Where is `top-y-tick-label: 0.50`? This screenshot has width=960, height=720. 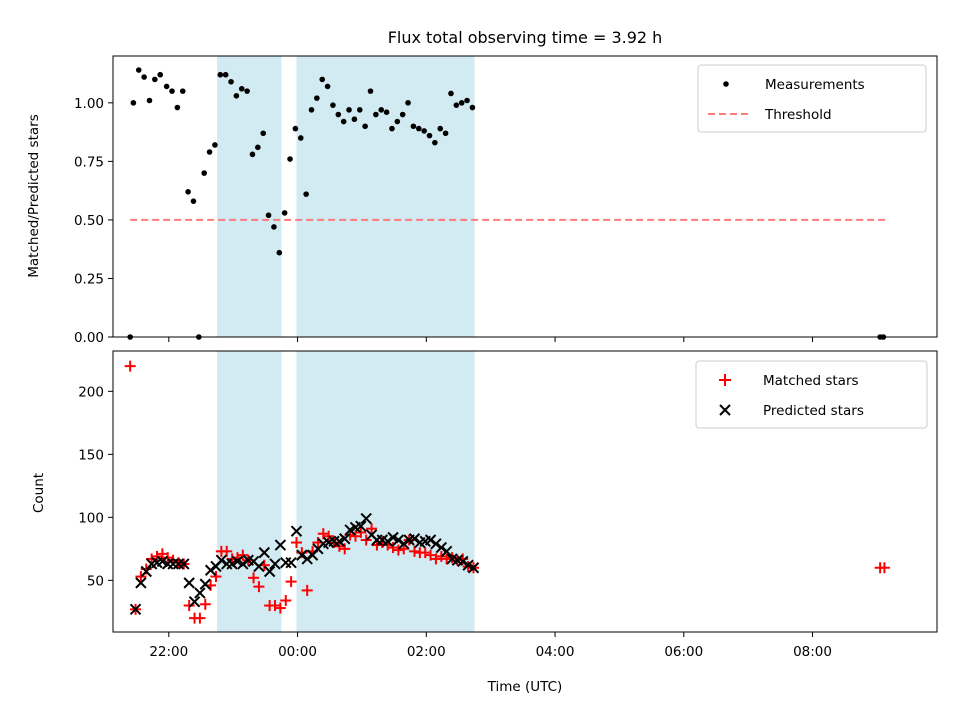 top-y-tick-label: 0.50 is located at coordinates (89, 221).